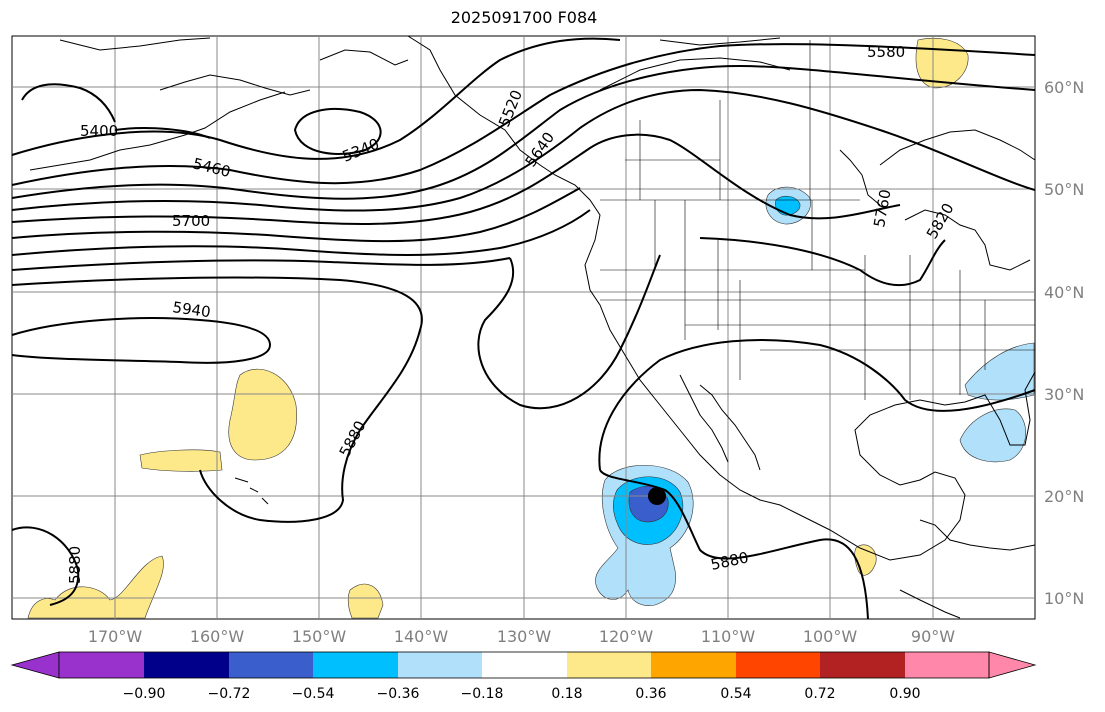  What do you see at coordinates (1064, 394) in the screenshot?
I see `lat-tick-label: 30°N` at bounding box center [1064, 394].